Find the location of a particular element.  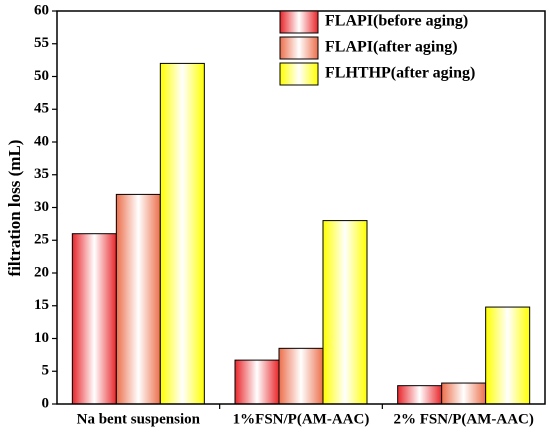

y-tick-label: 45 is located at coordinates (41, 109).